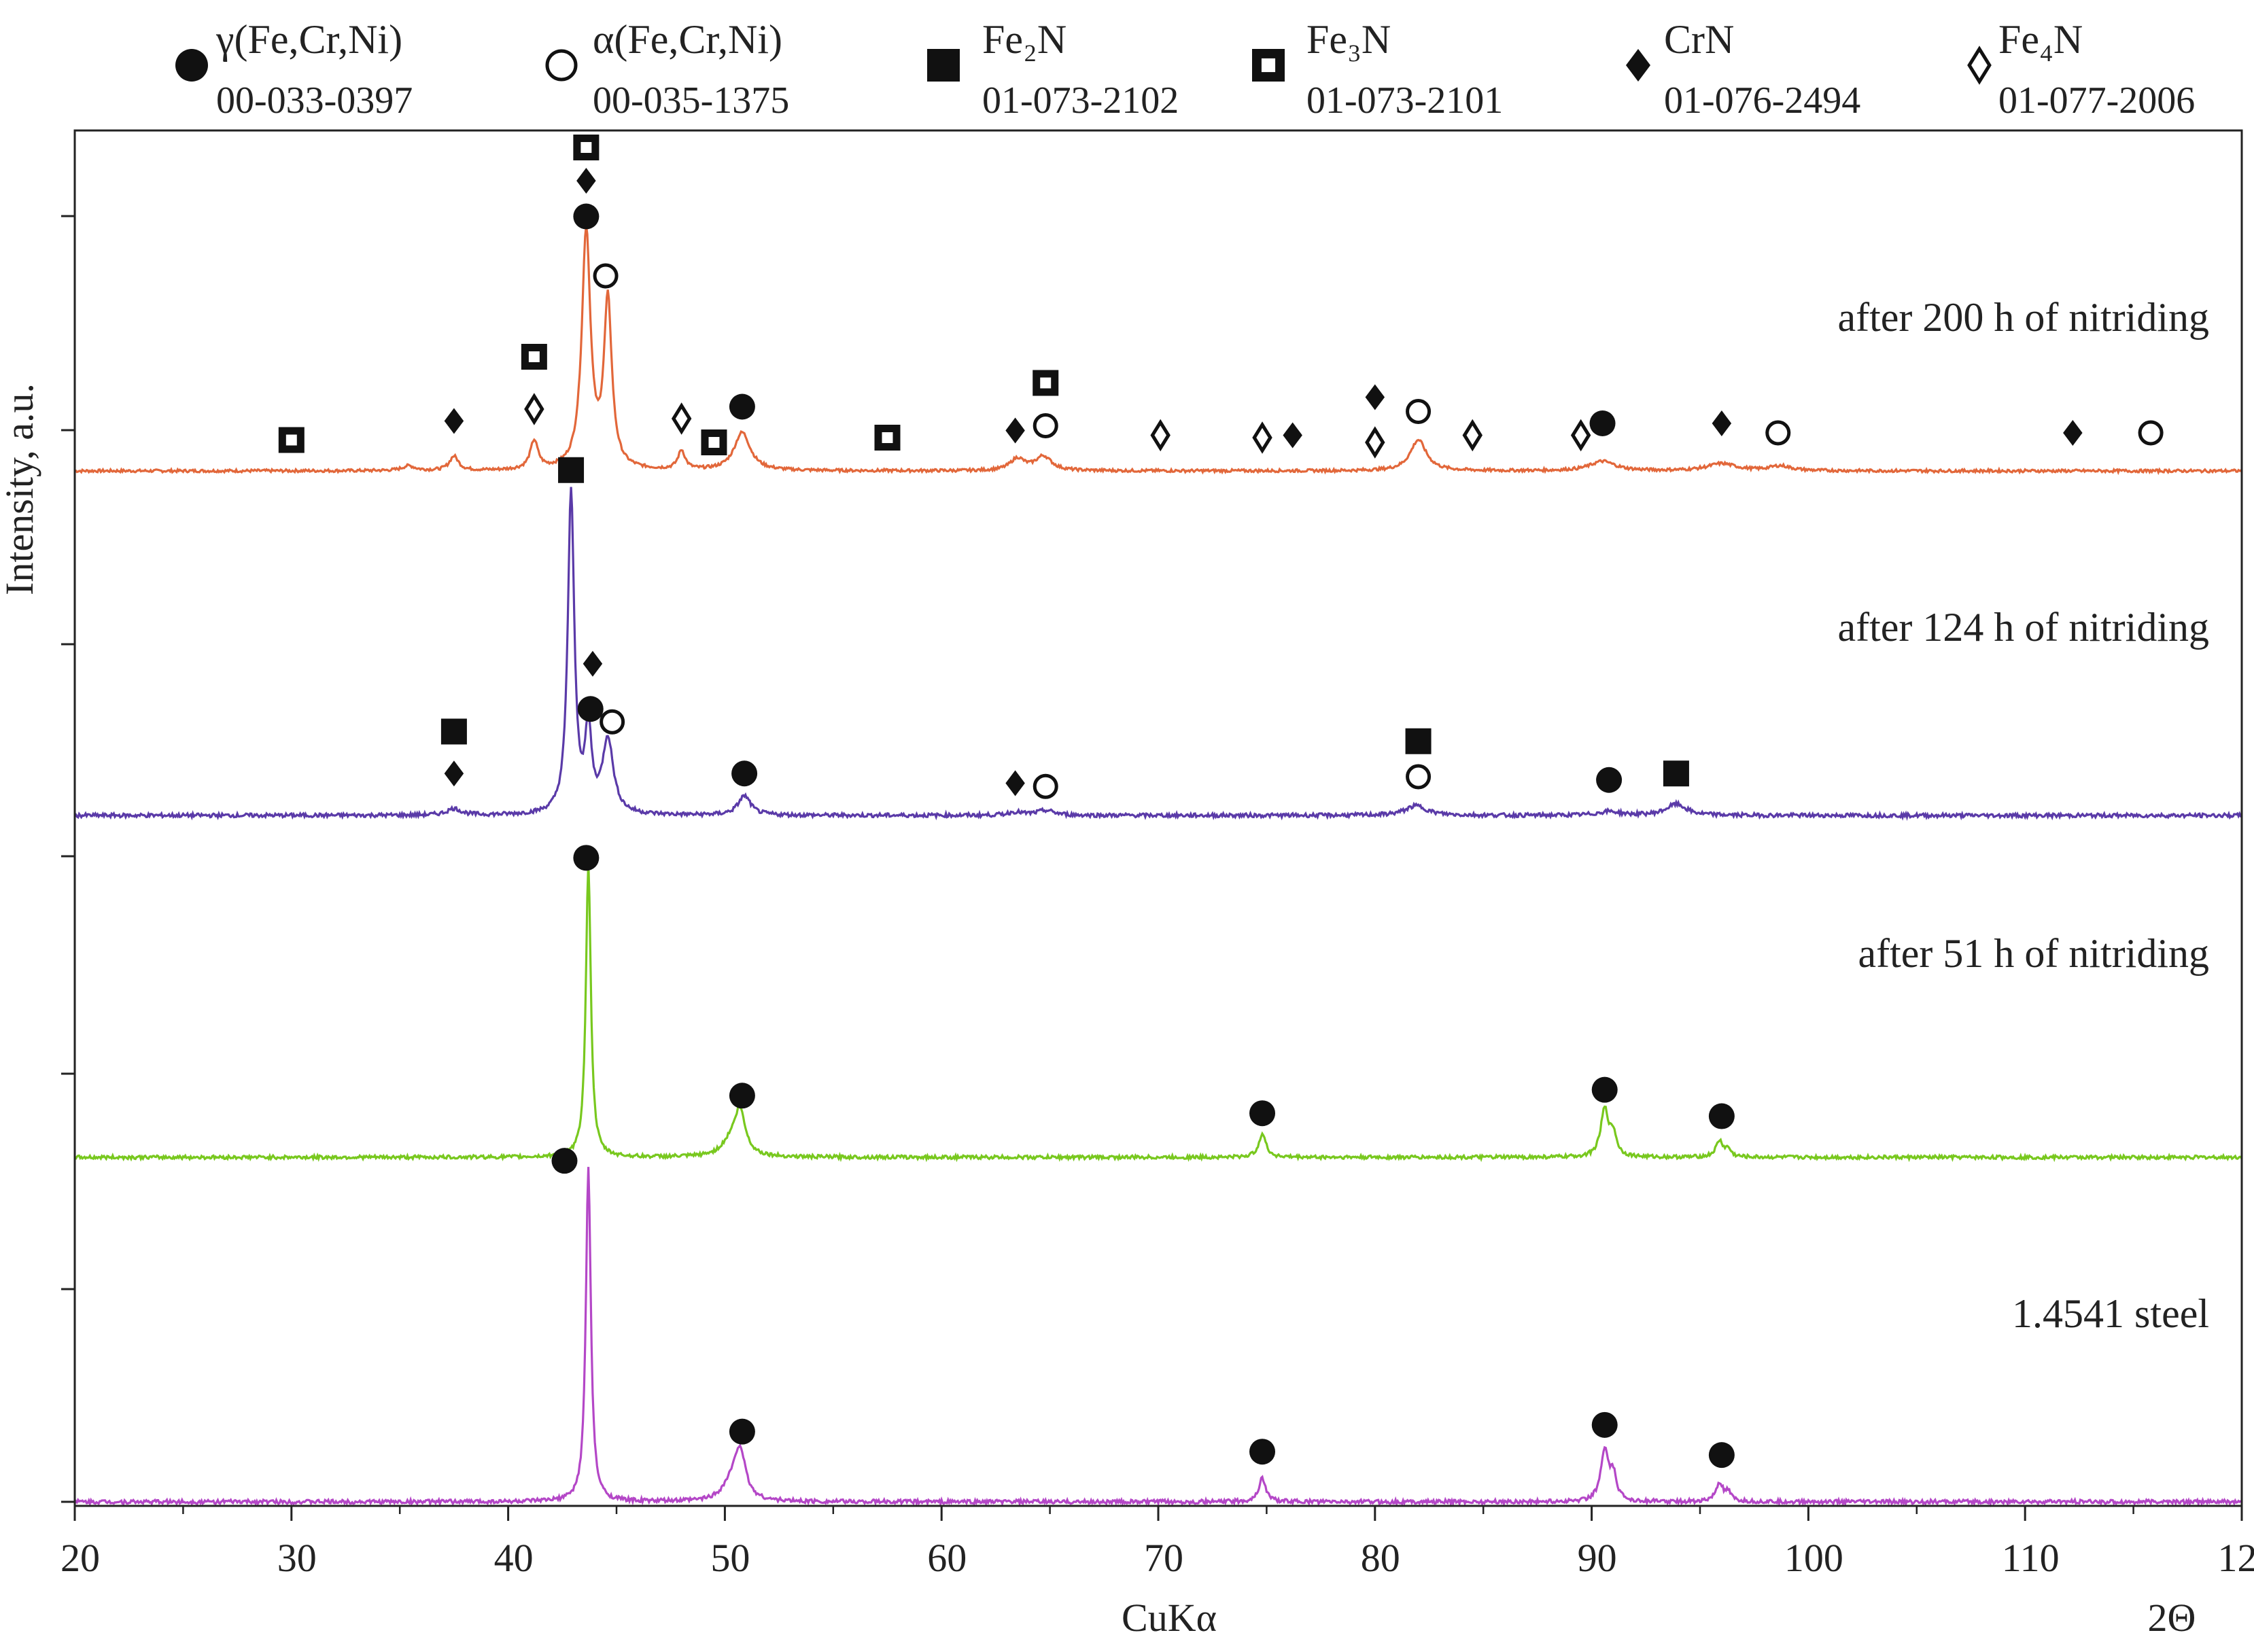  I want to click on legend-card-2: 01-073-2102, so click(1080, 101).